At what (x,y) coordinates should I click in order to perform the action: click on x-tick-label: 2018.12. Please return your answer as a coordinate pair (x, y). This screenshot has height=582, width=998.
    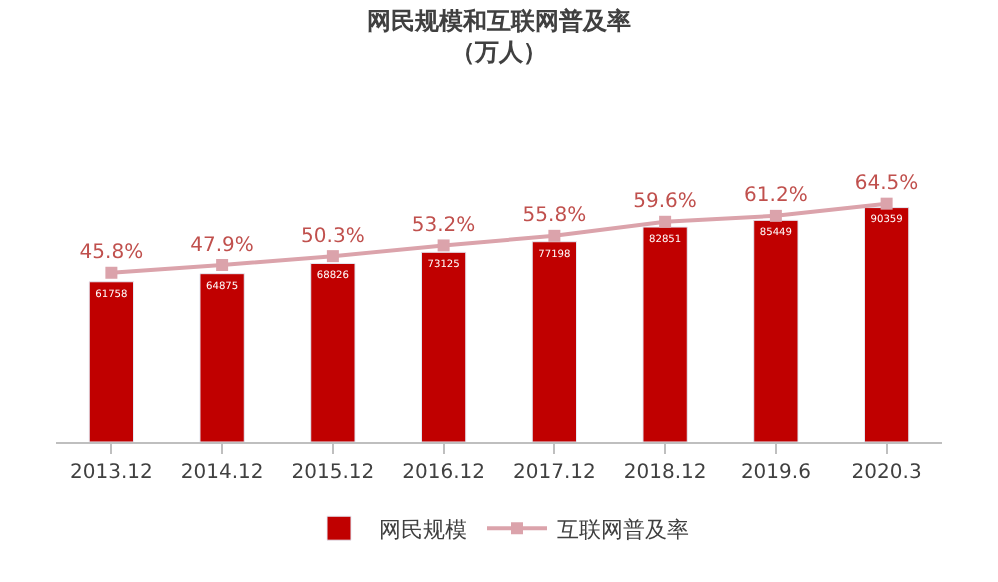
    Looking at the image, I should click on (665, 473).